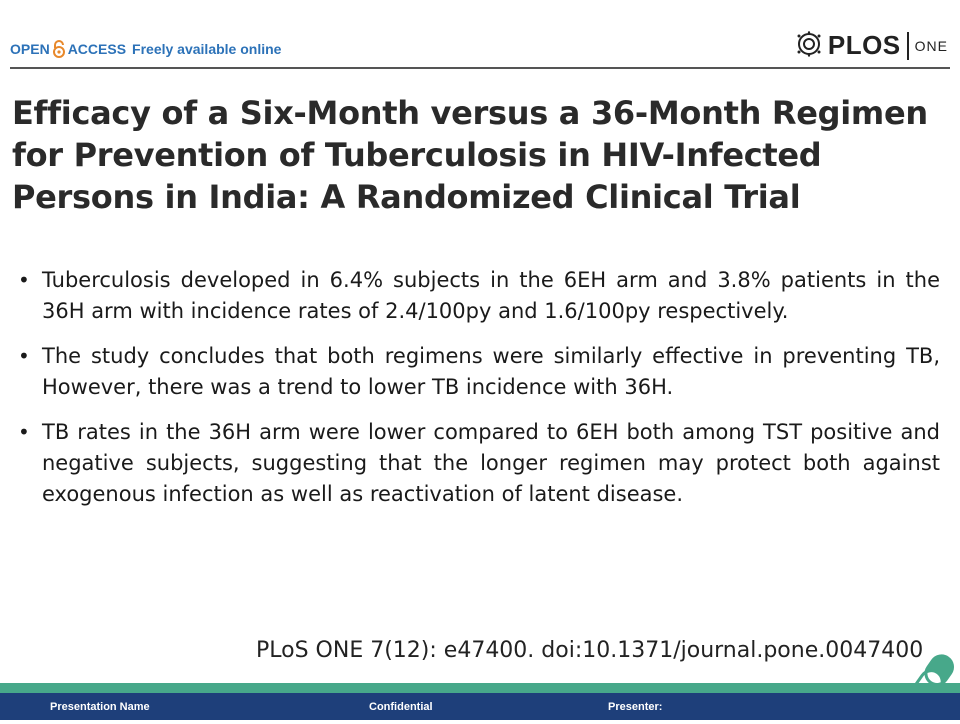 The image size is (960, 724). I want to click on footer-presenter: Presenter:, so click(635, 707).